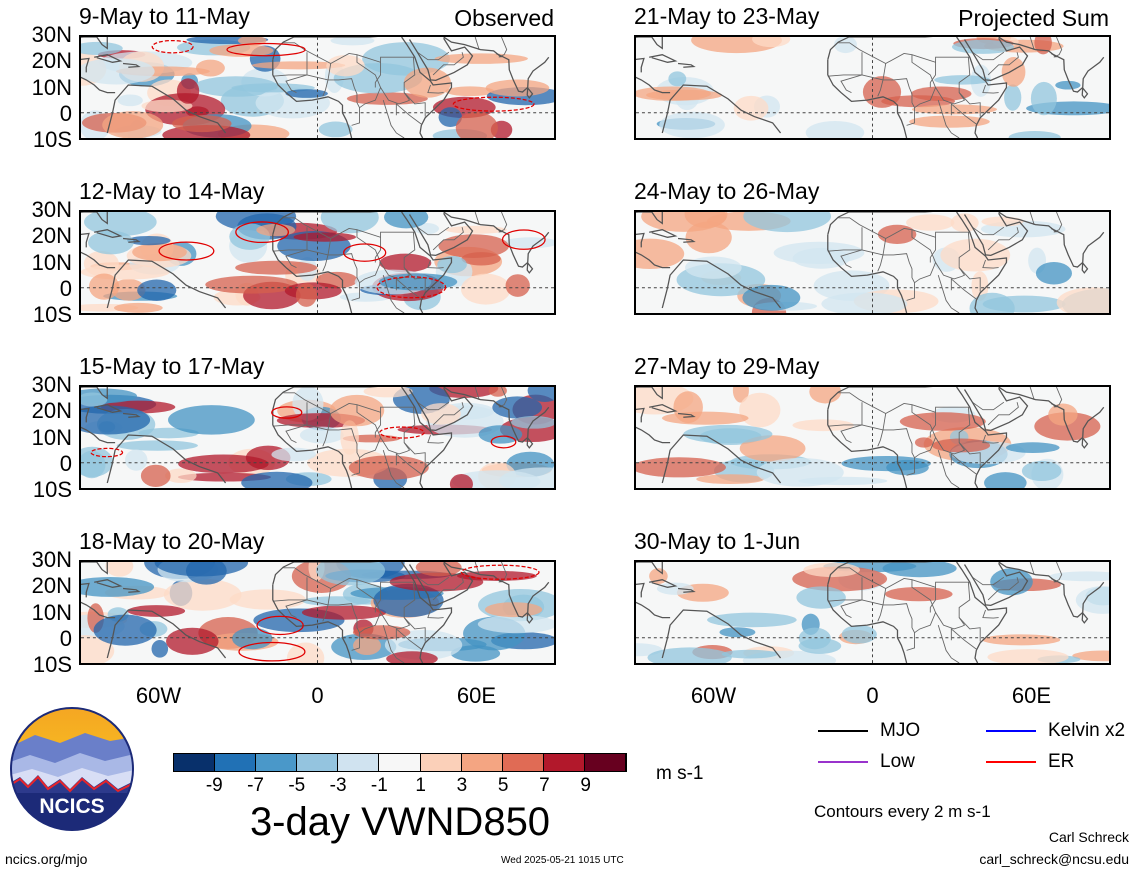  What do you see at coordinates (51, 262) in the screenshot?
I see `y-tick-label: 10N` at bounding box center [51, 262].